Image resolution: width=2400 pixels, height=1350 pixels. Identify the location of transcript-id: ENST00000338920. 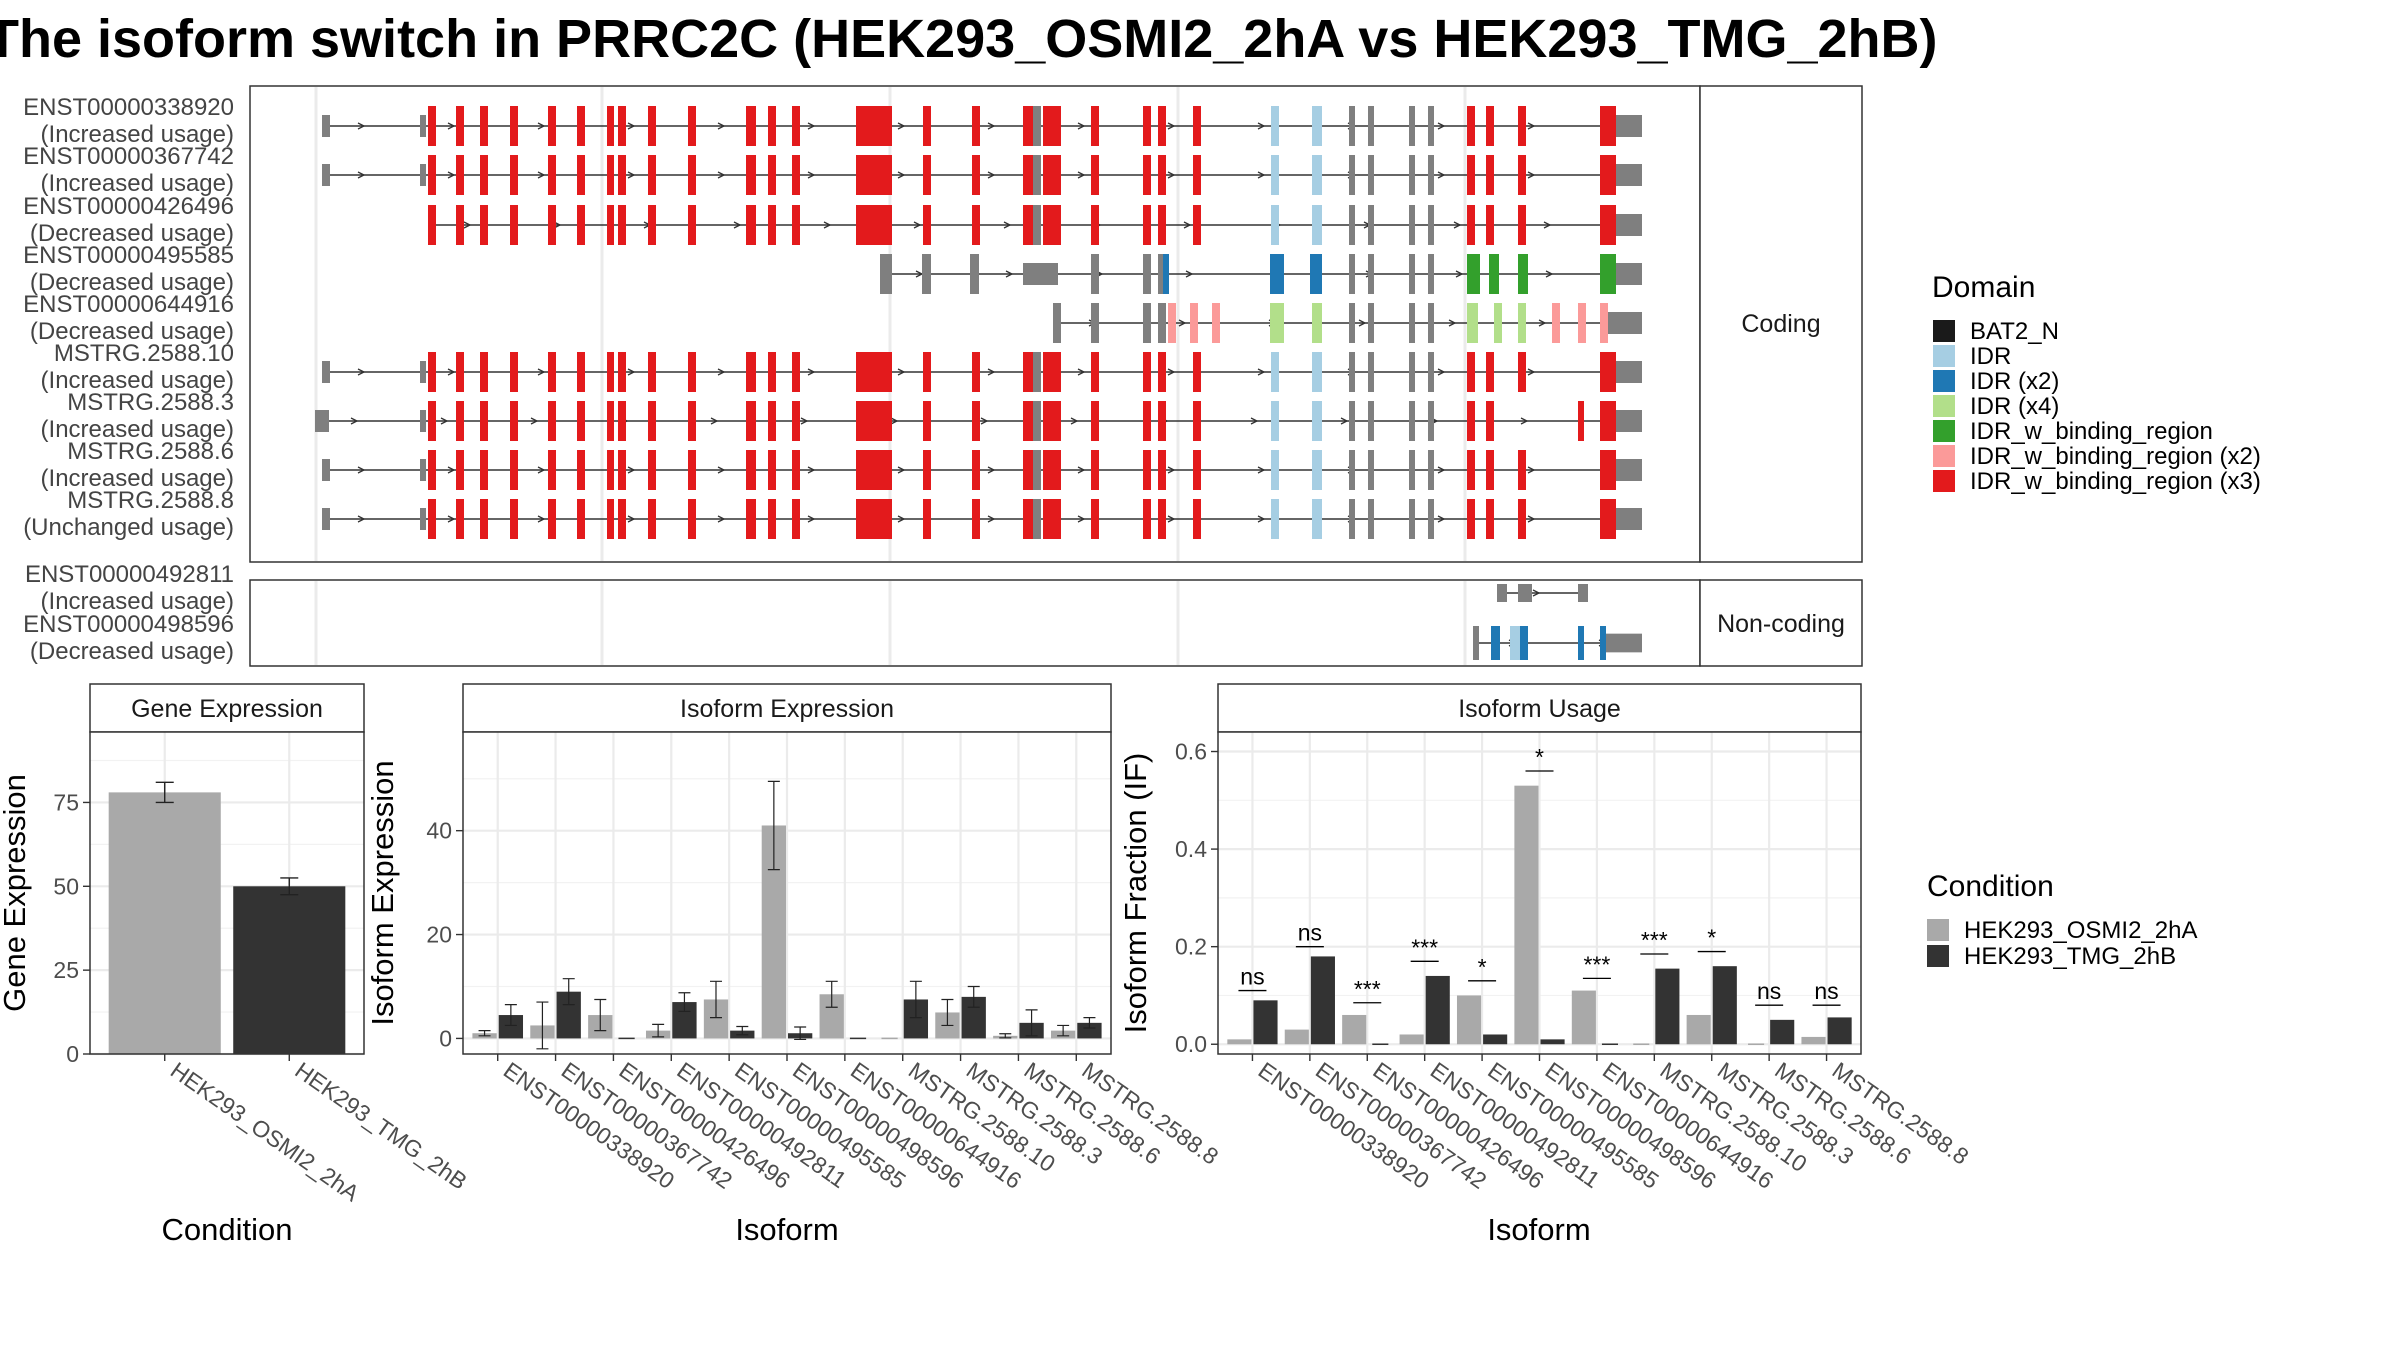
(128, 107).